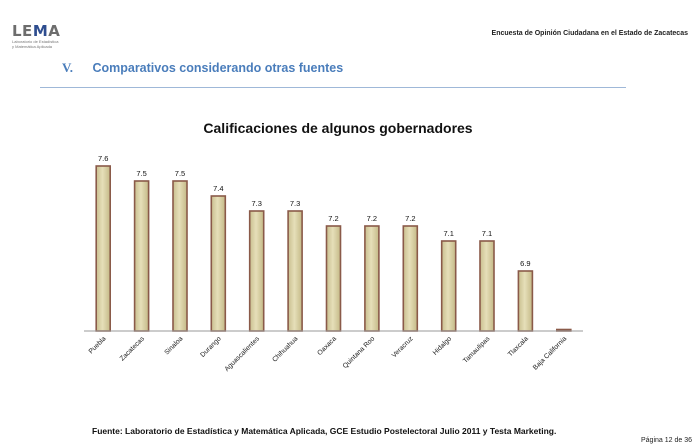 Image resolution: width=700 pixels, height=444 pixels. I want to click on bar-durango, so click(218, 263).